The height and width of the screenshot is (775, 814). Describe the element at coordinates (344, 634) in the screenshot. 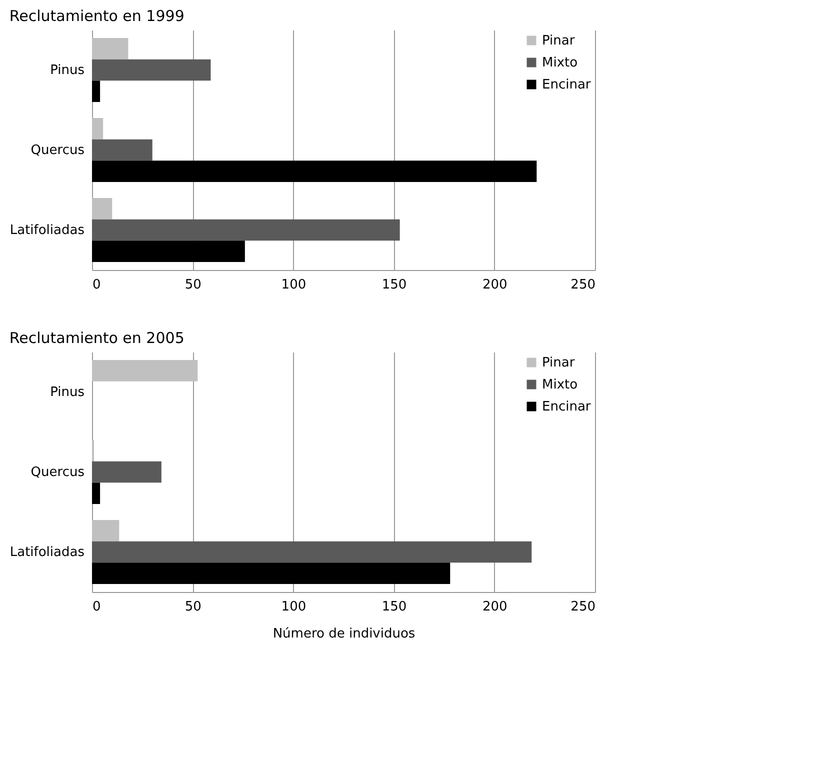

I see `x-axis-title: Número de individuos` at that location.